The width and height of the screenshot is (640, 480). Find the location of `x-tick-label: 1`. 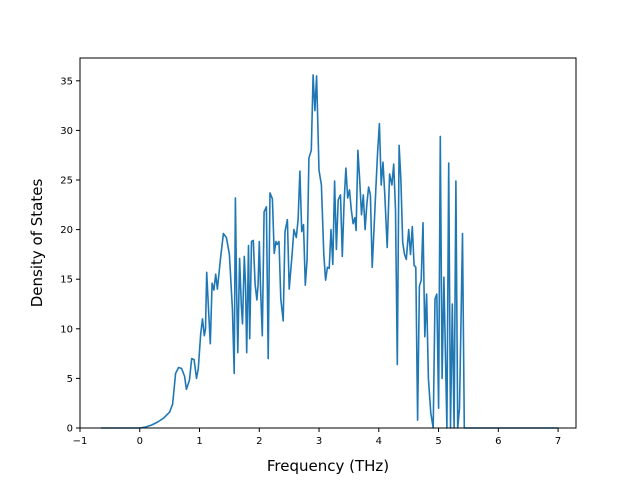

x-tick-label: 1 is located at coordinates (199, 441).